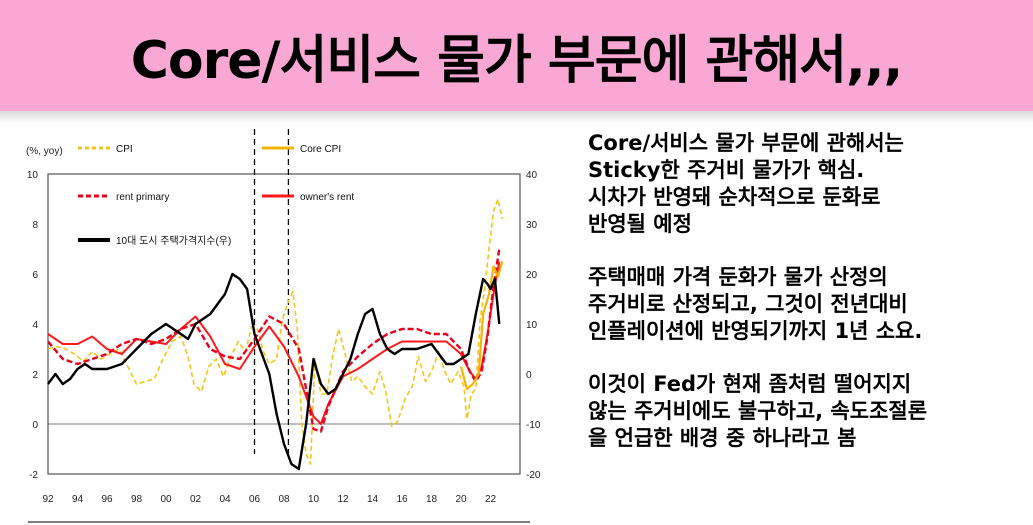 This screenshot has height=525, width=1033. What do you see at coordinates (35, 425) in the screenshot?
I see `y-left-tick-label: 0` at bounding box center [35, 425].